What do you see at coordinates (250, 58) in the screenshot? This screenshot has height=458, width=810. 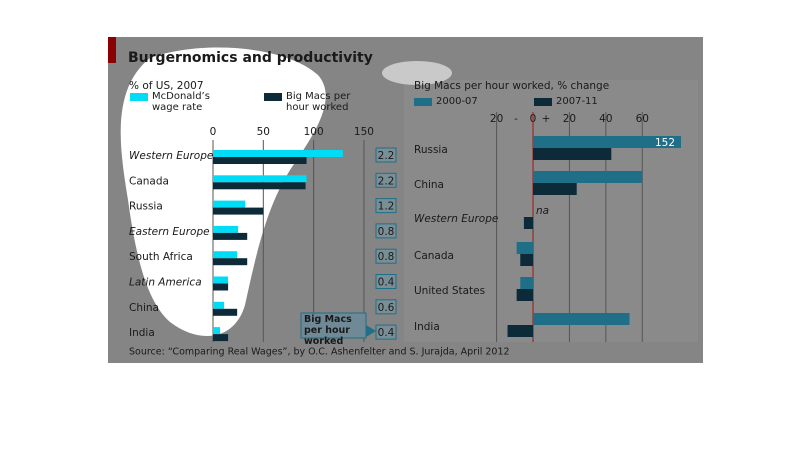 I see `chart-title: Burgernomics and productivity` at bounding box center [250, 58].